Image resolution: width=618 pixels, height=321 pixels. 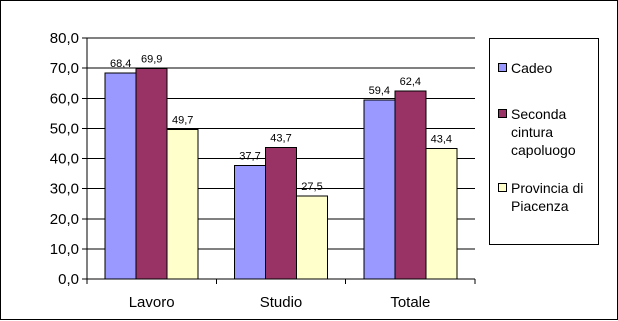 What do you see at coordinates (64, 38) in the screenshot?
I see `y-tick-label: 80,0` at bounding box center [64, 38].